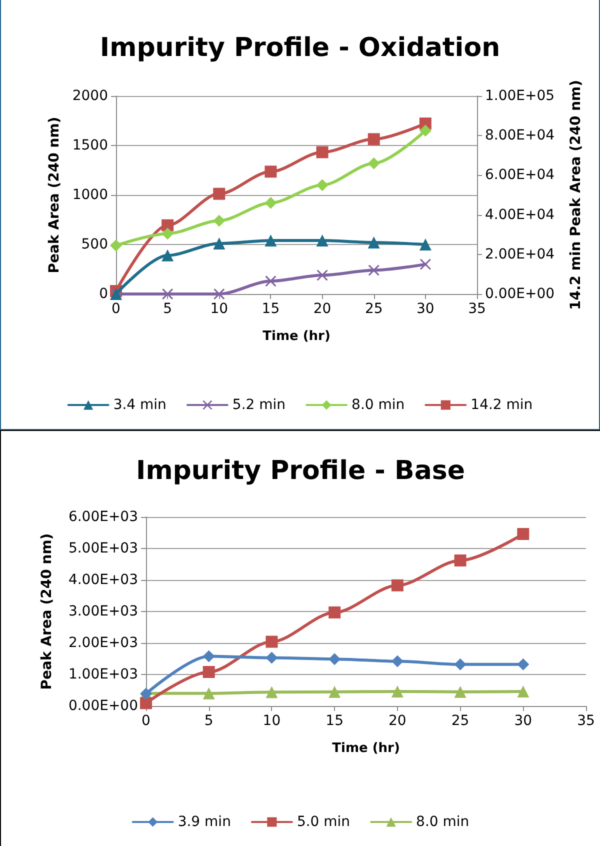 This screenshot has height=846, width=600. I want to click on y-tick-label: 2000, so click(90, 96).